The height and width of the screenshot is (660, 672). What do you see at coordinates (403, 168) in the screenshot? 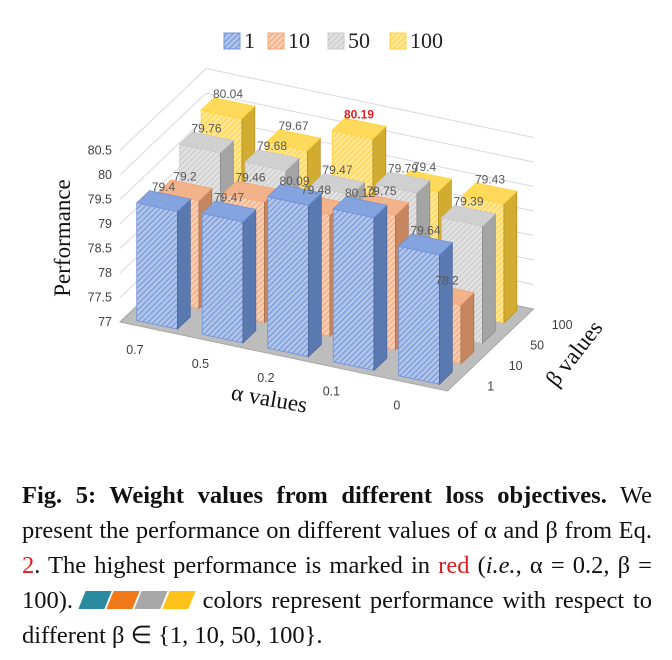
I see `data-label: 79.79` at bounding box center [403, 168].